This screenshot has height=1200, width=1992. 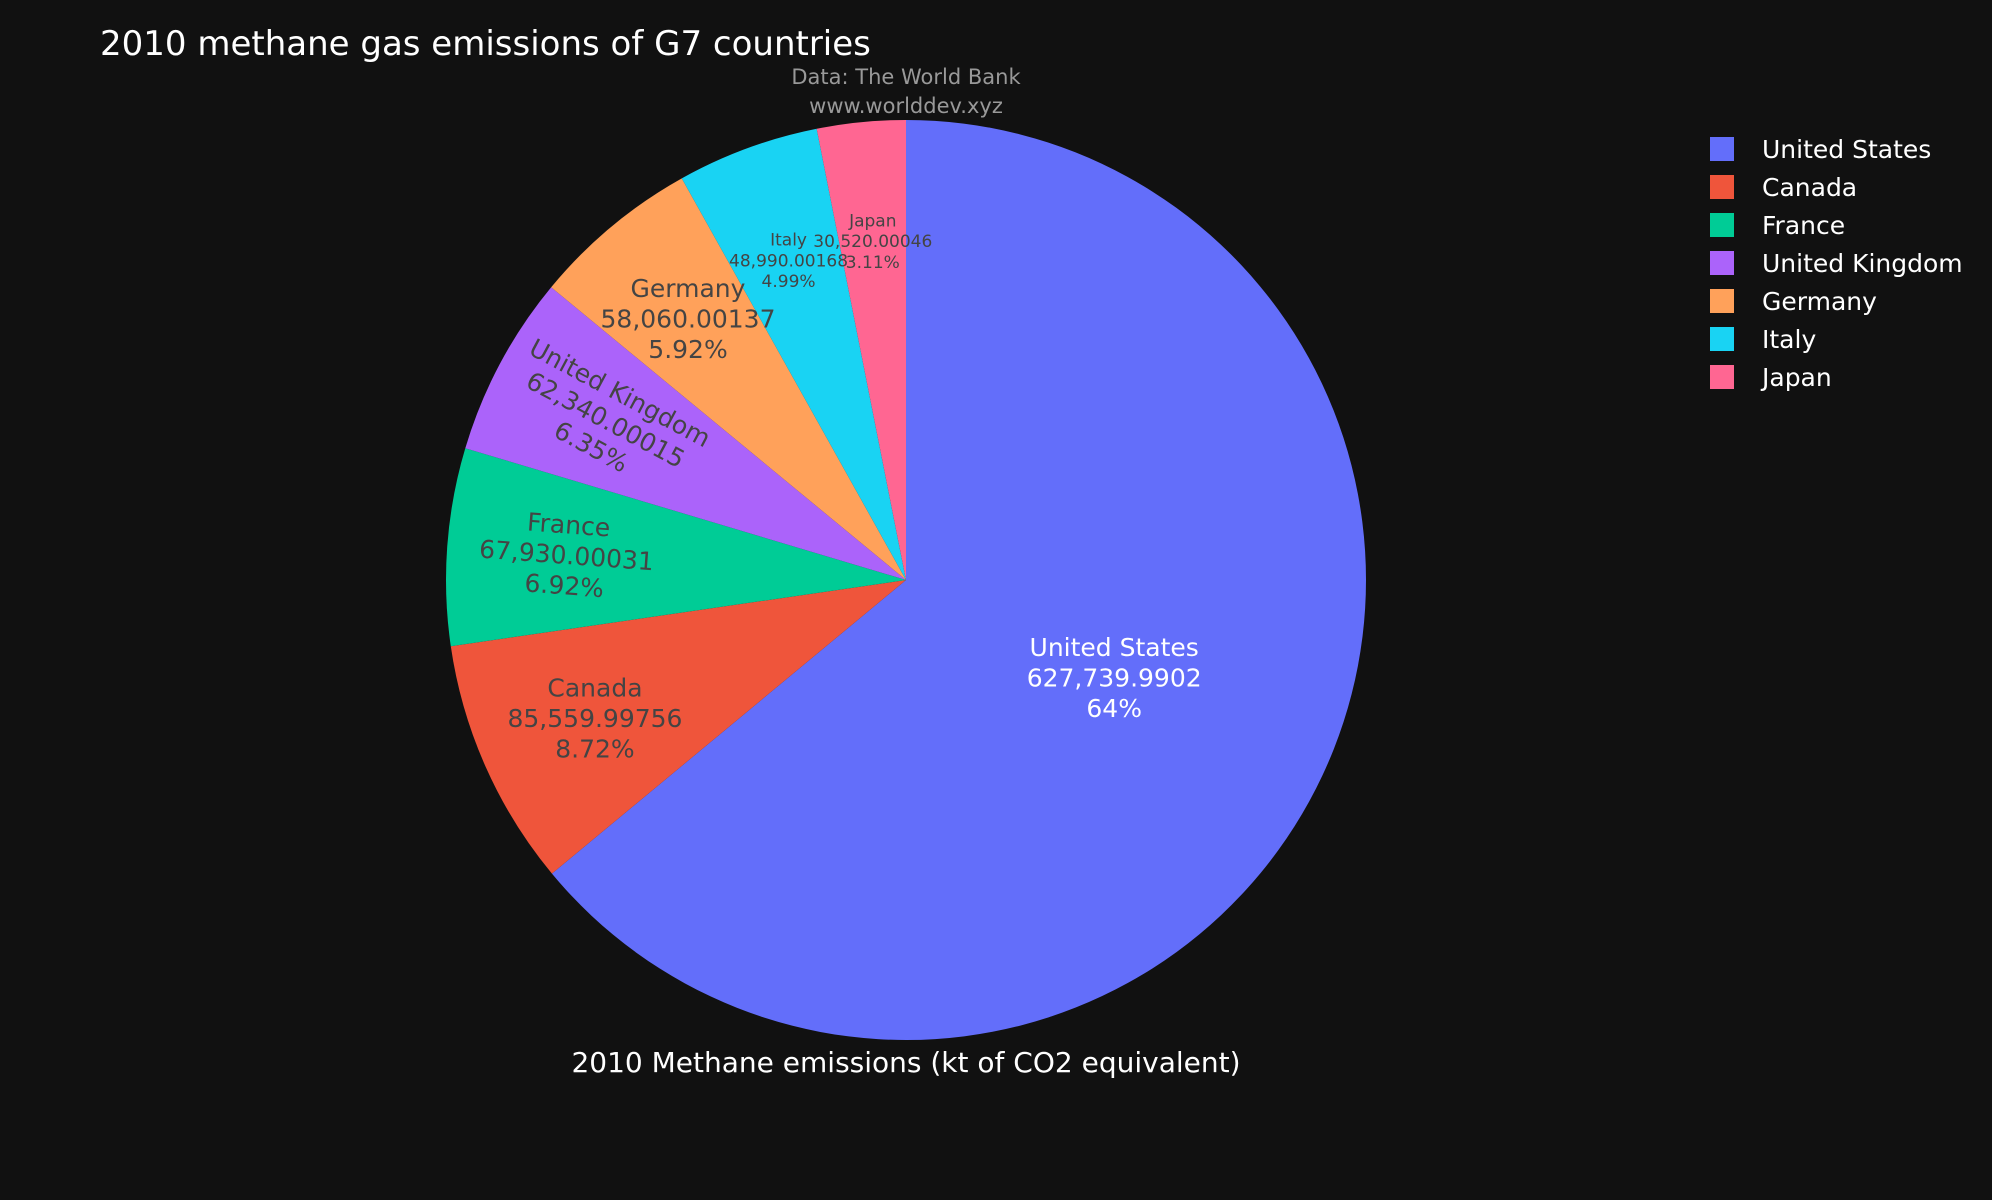 I want to click on slice-label-percent: 6.92%, so click(x=564, y=585).